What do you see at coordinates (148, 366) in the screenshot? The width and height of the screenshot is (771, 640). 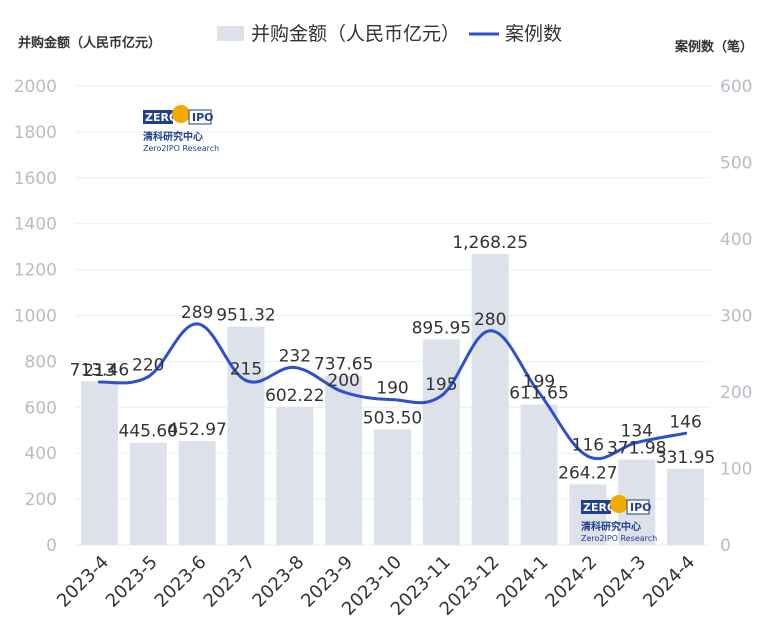 I see `line-value-label: 220` at bounding box center [148, 366].